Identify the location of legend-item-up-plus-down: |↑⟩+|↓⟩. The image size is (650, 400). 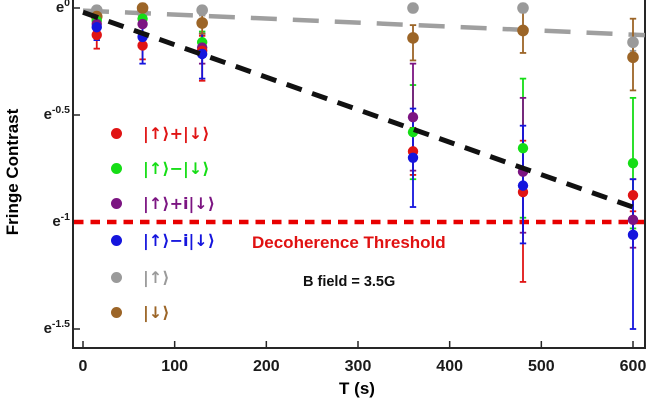
(160, 133).